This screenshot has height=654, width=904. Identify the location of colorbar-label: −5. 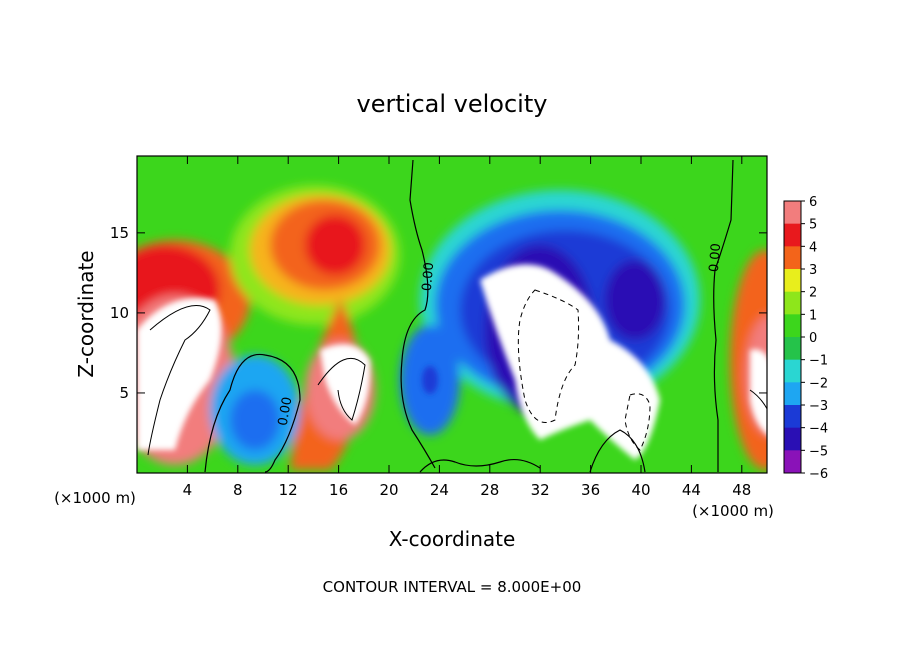
(818, 451).